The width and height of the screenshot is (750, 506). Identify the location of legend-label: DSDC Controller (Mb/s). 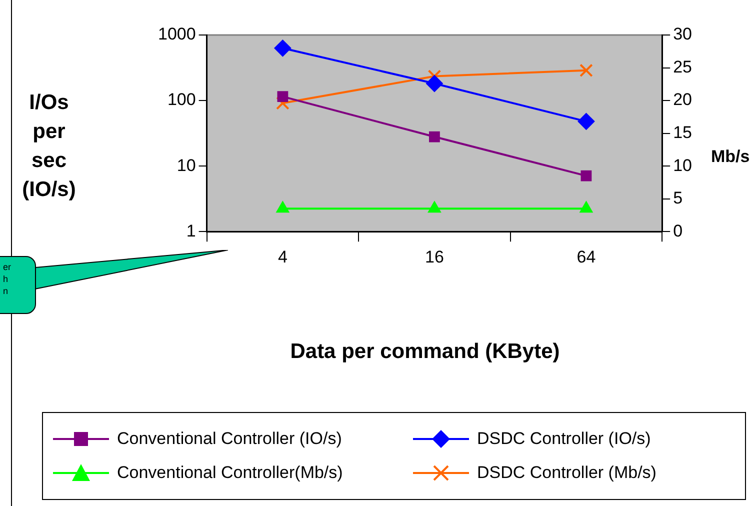
(566, 473).